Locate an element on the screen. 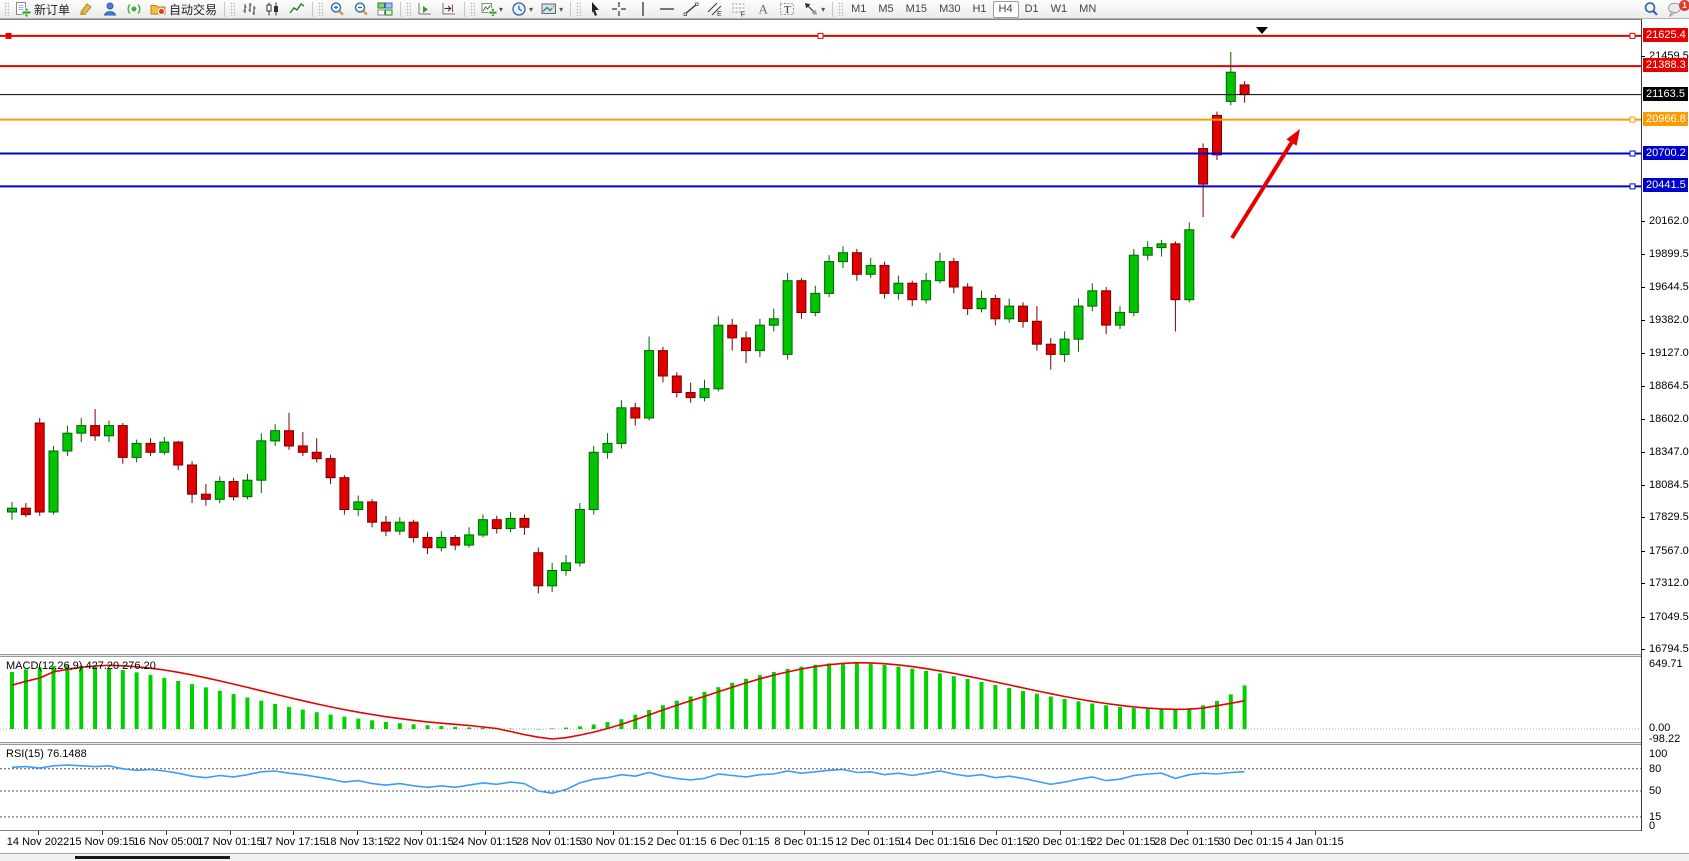 Image resolution: width=1689 pixels, height=861 pixels. search-button is located at coordinates (1651, 9).